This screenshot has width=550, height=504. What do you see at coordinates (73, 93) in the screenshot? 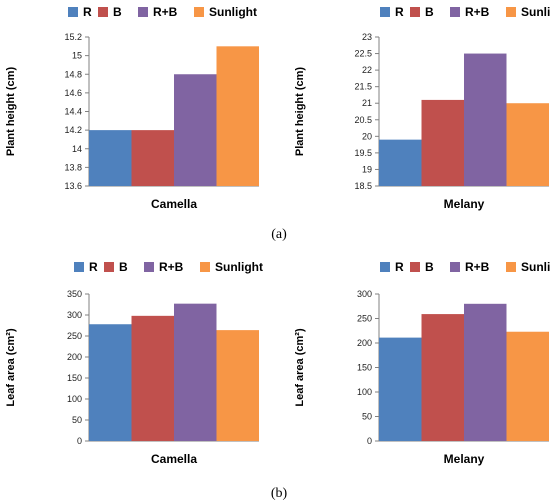
I see `y-tick-label: 14.6` at bounding box center [73, 93].